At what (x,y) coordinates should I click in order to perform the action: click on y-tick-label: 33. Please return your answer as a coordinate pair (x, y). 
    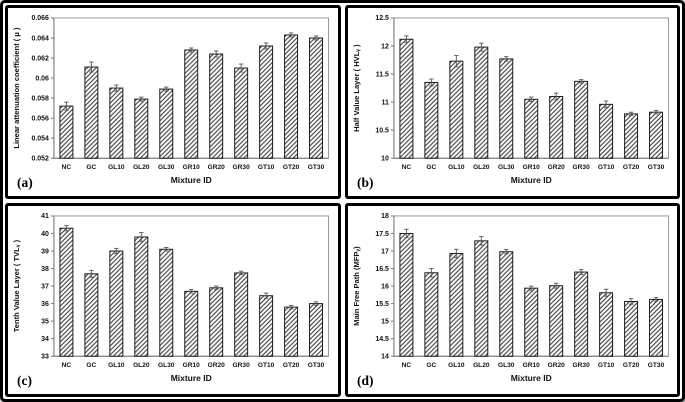
    Looking at the image, I should click on (45, 356).